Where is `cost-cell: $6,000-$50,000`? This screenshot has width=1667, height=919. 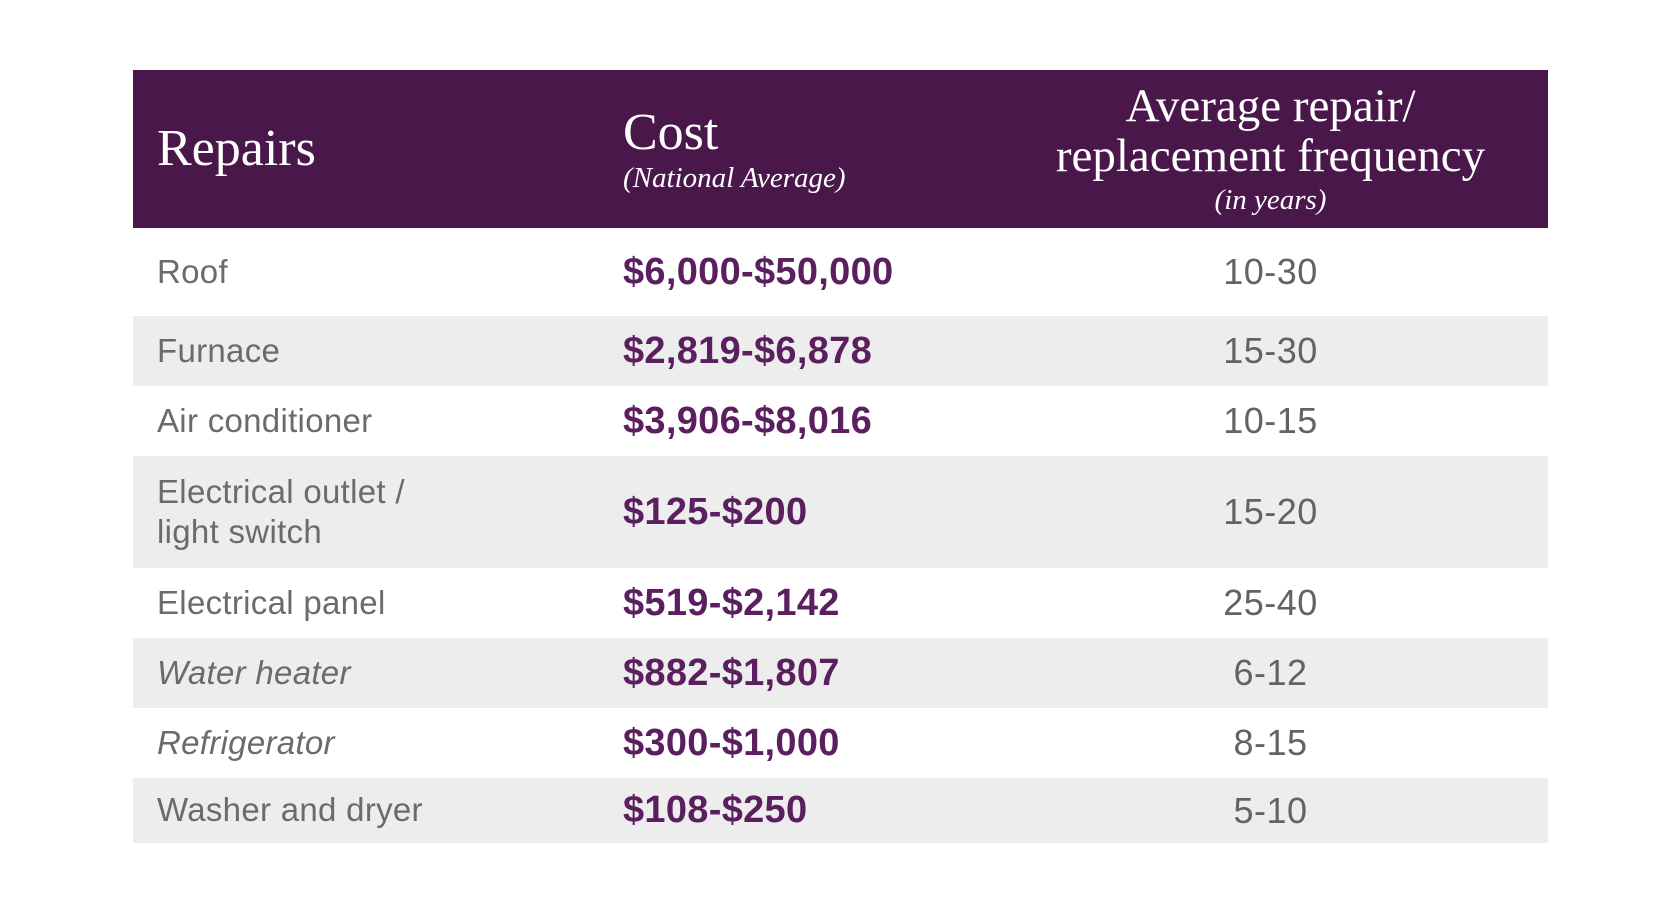 cost-cell: $6,000-$50,000 is located at coordinates (758, 271).